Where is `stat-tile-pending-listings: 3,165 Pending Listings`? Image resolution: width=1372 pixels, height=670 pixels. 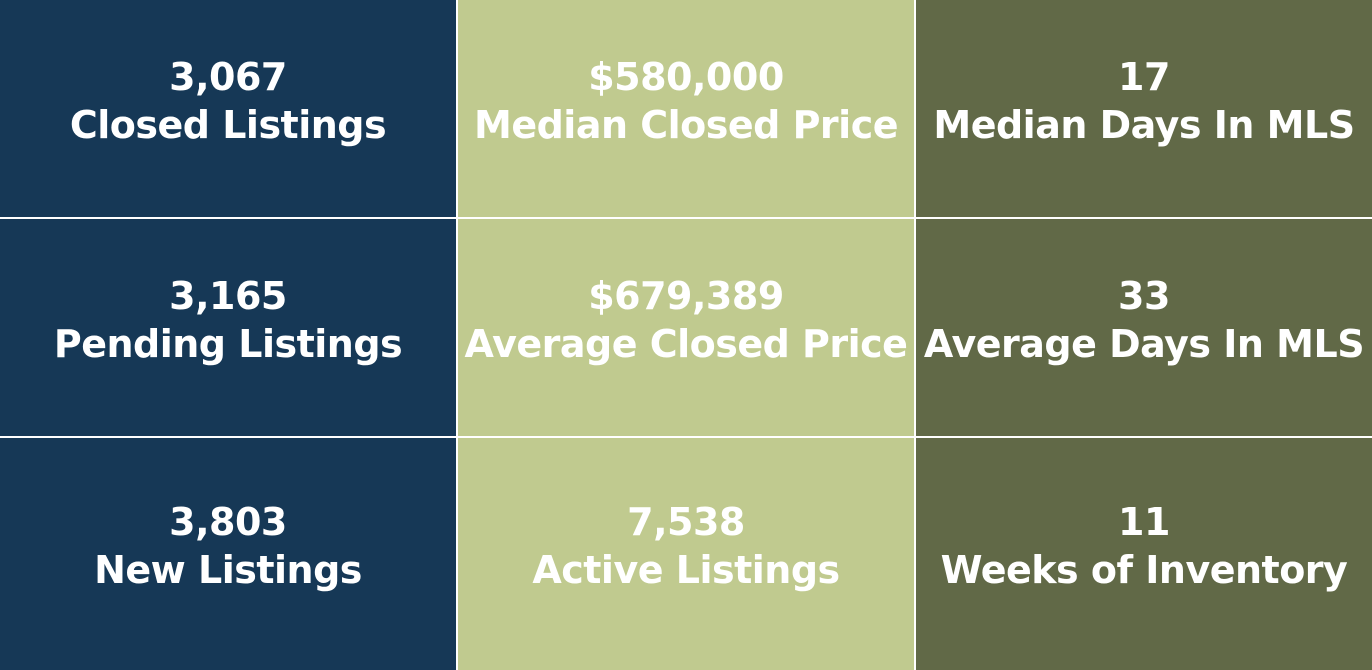 stat-tile-pending-listings: 3,165 Pending Listings is located at coordinates (228, 327).